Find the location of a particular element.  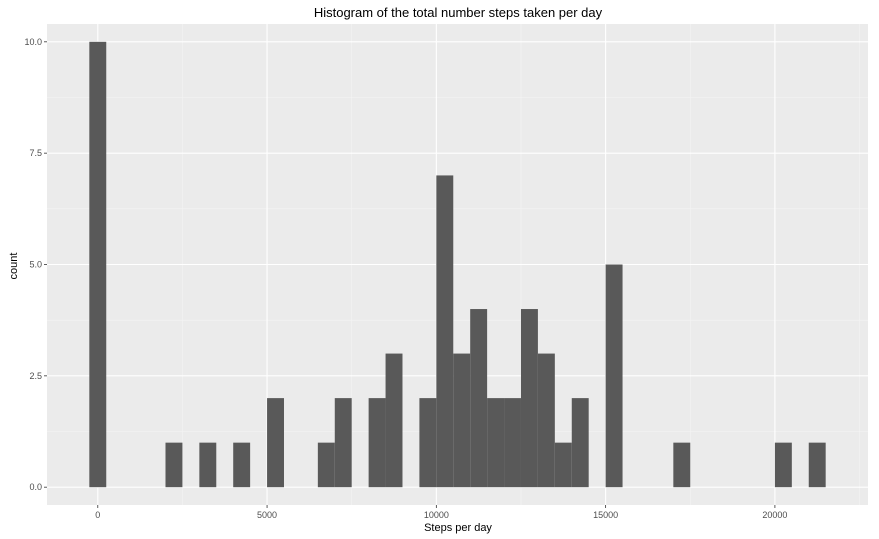

y-axis: 0.0 2.5 5.0 7.5 10.0 is located at coordinates (35, 264).